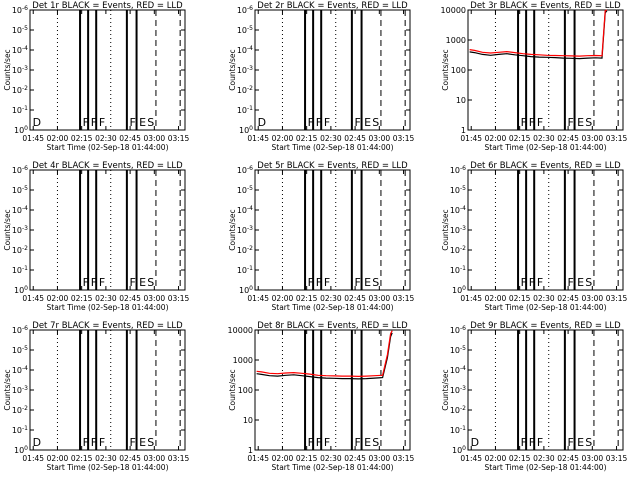  I want to click on y-tick-label: 10, so click(248, 420).